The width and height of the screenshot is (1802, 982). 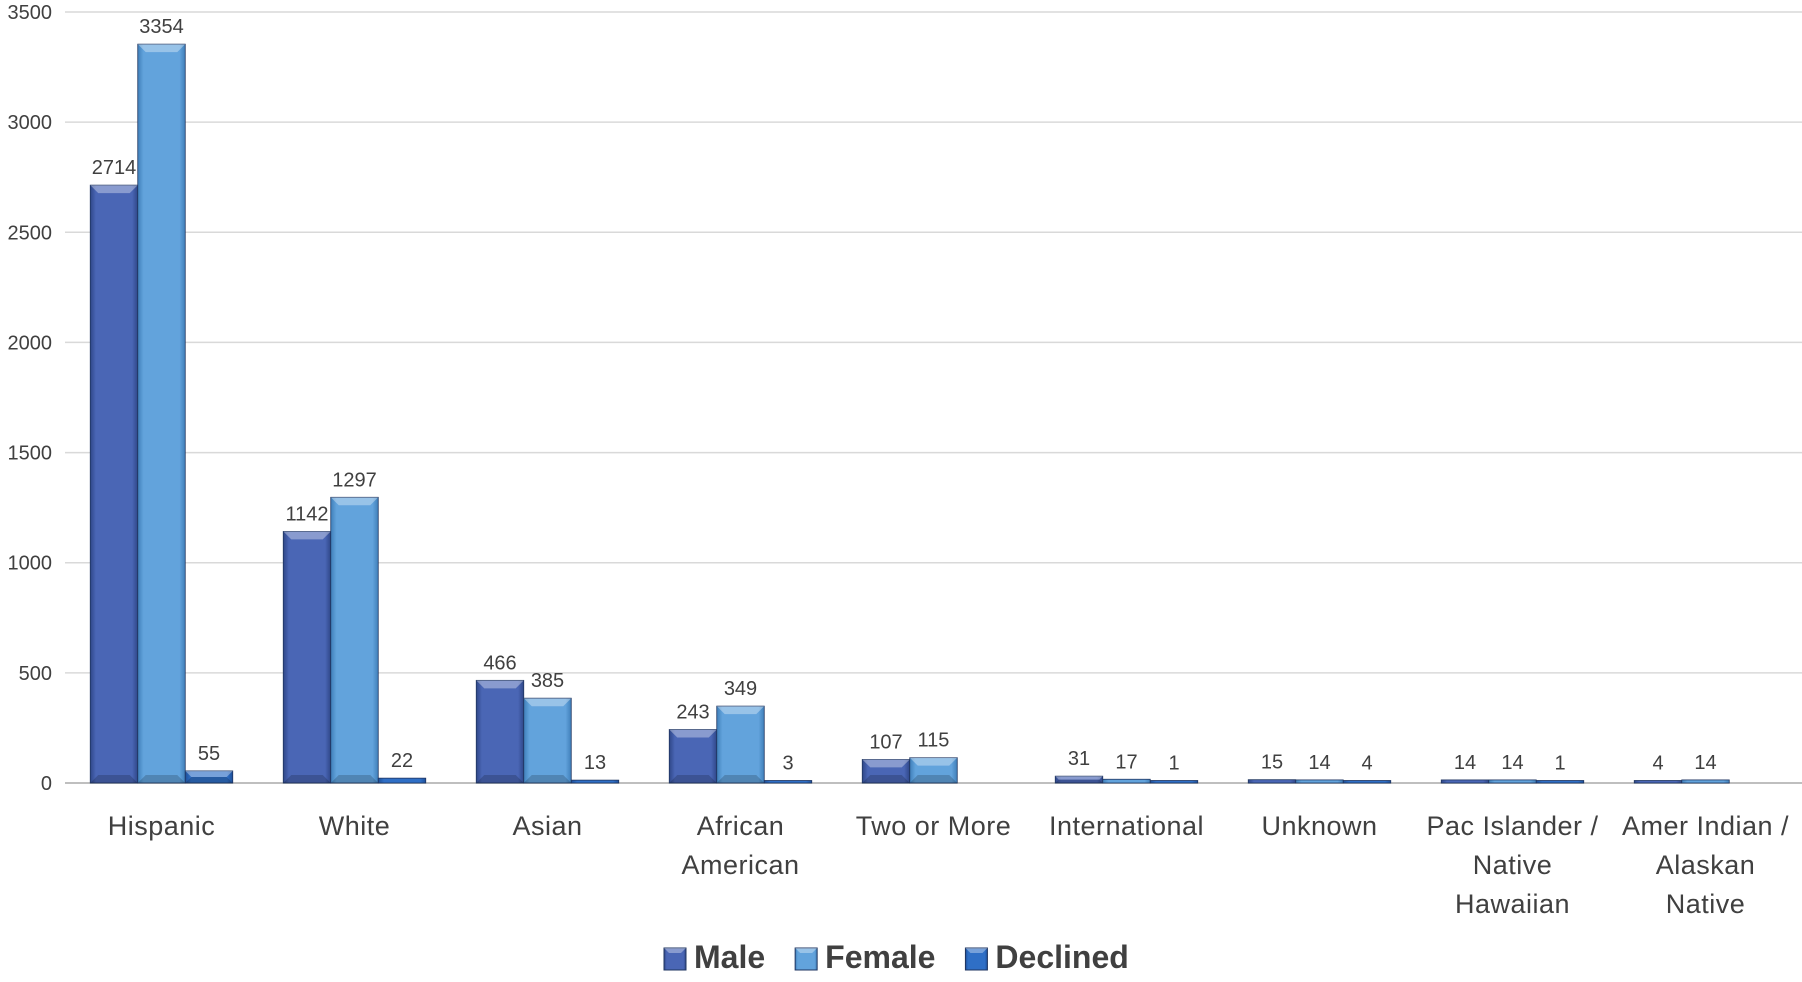 What do you see at coordinates (1657, 764) in the screenshot?
I see `data-label-male: 4` at bounding box center [1657, 764].